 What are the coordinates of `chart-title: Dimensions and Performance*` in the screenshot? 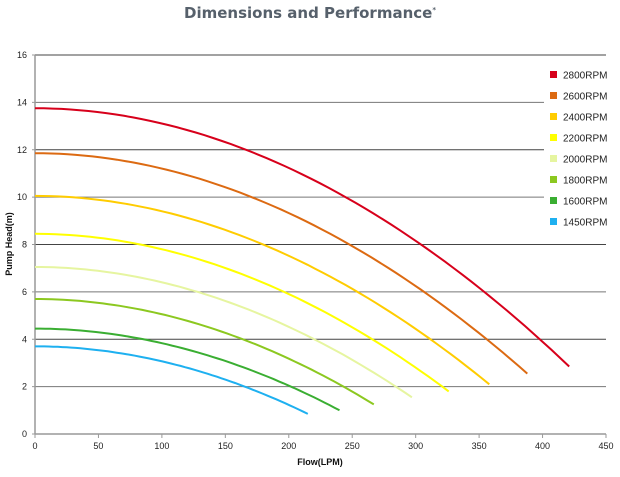 It's located at (310, 11).